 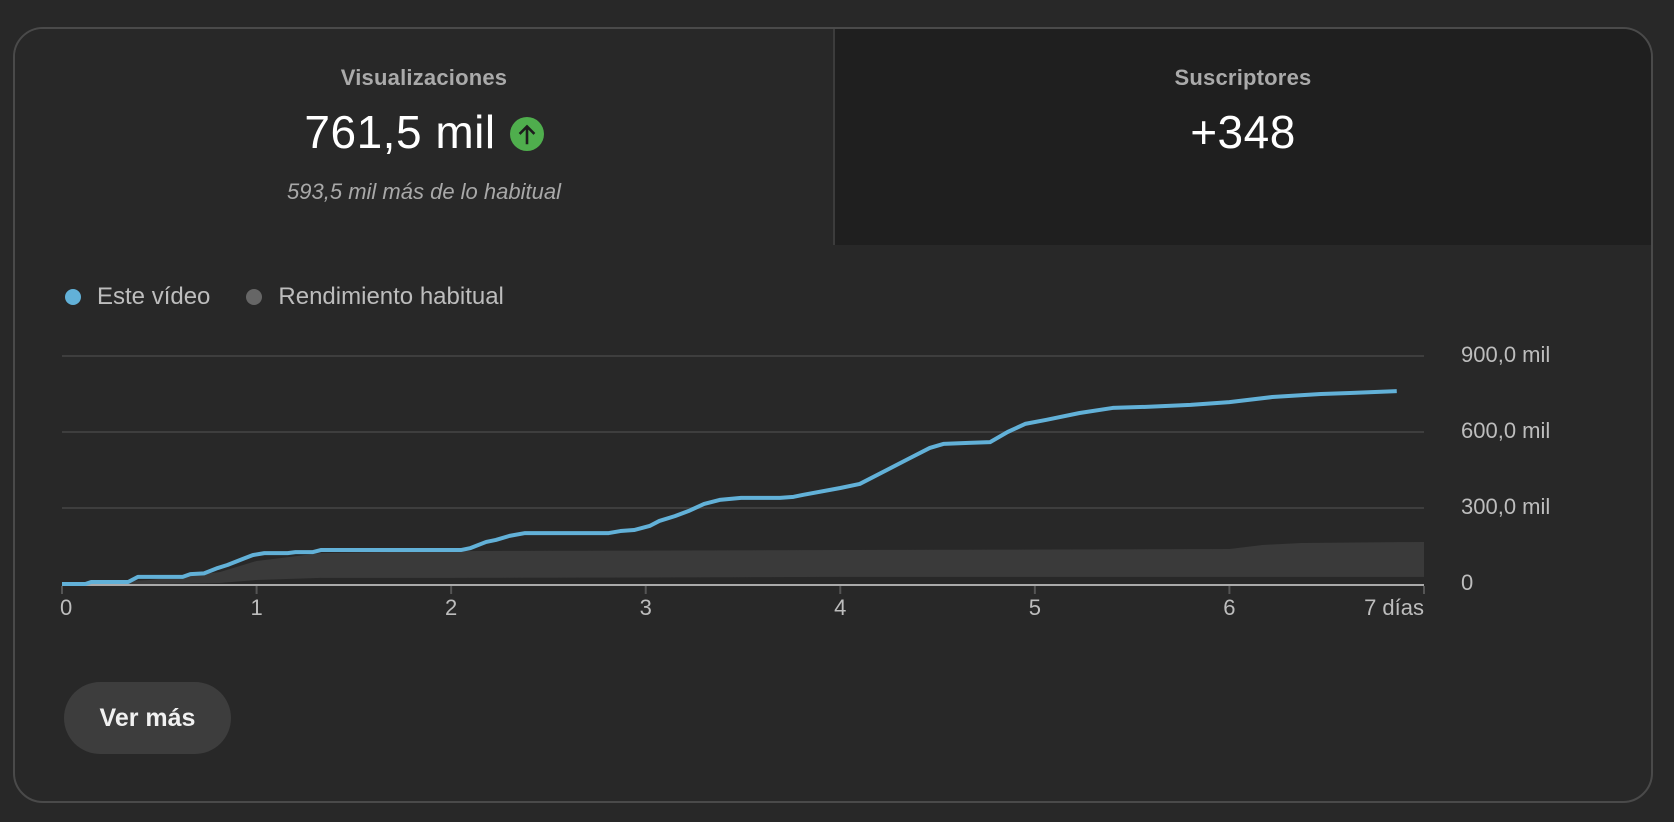 What do you see at coordinates (526, 134) in the screenshot?
I see `arrow-up-icon` at bounding box center [526, 134].